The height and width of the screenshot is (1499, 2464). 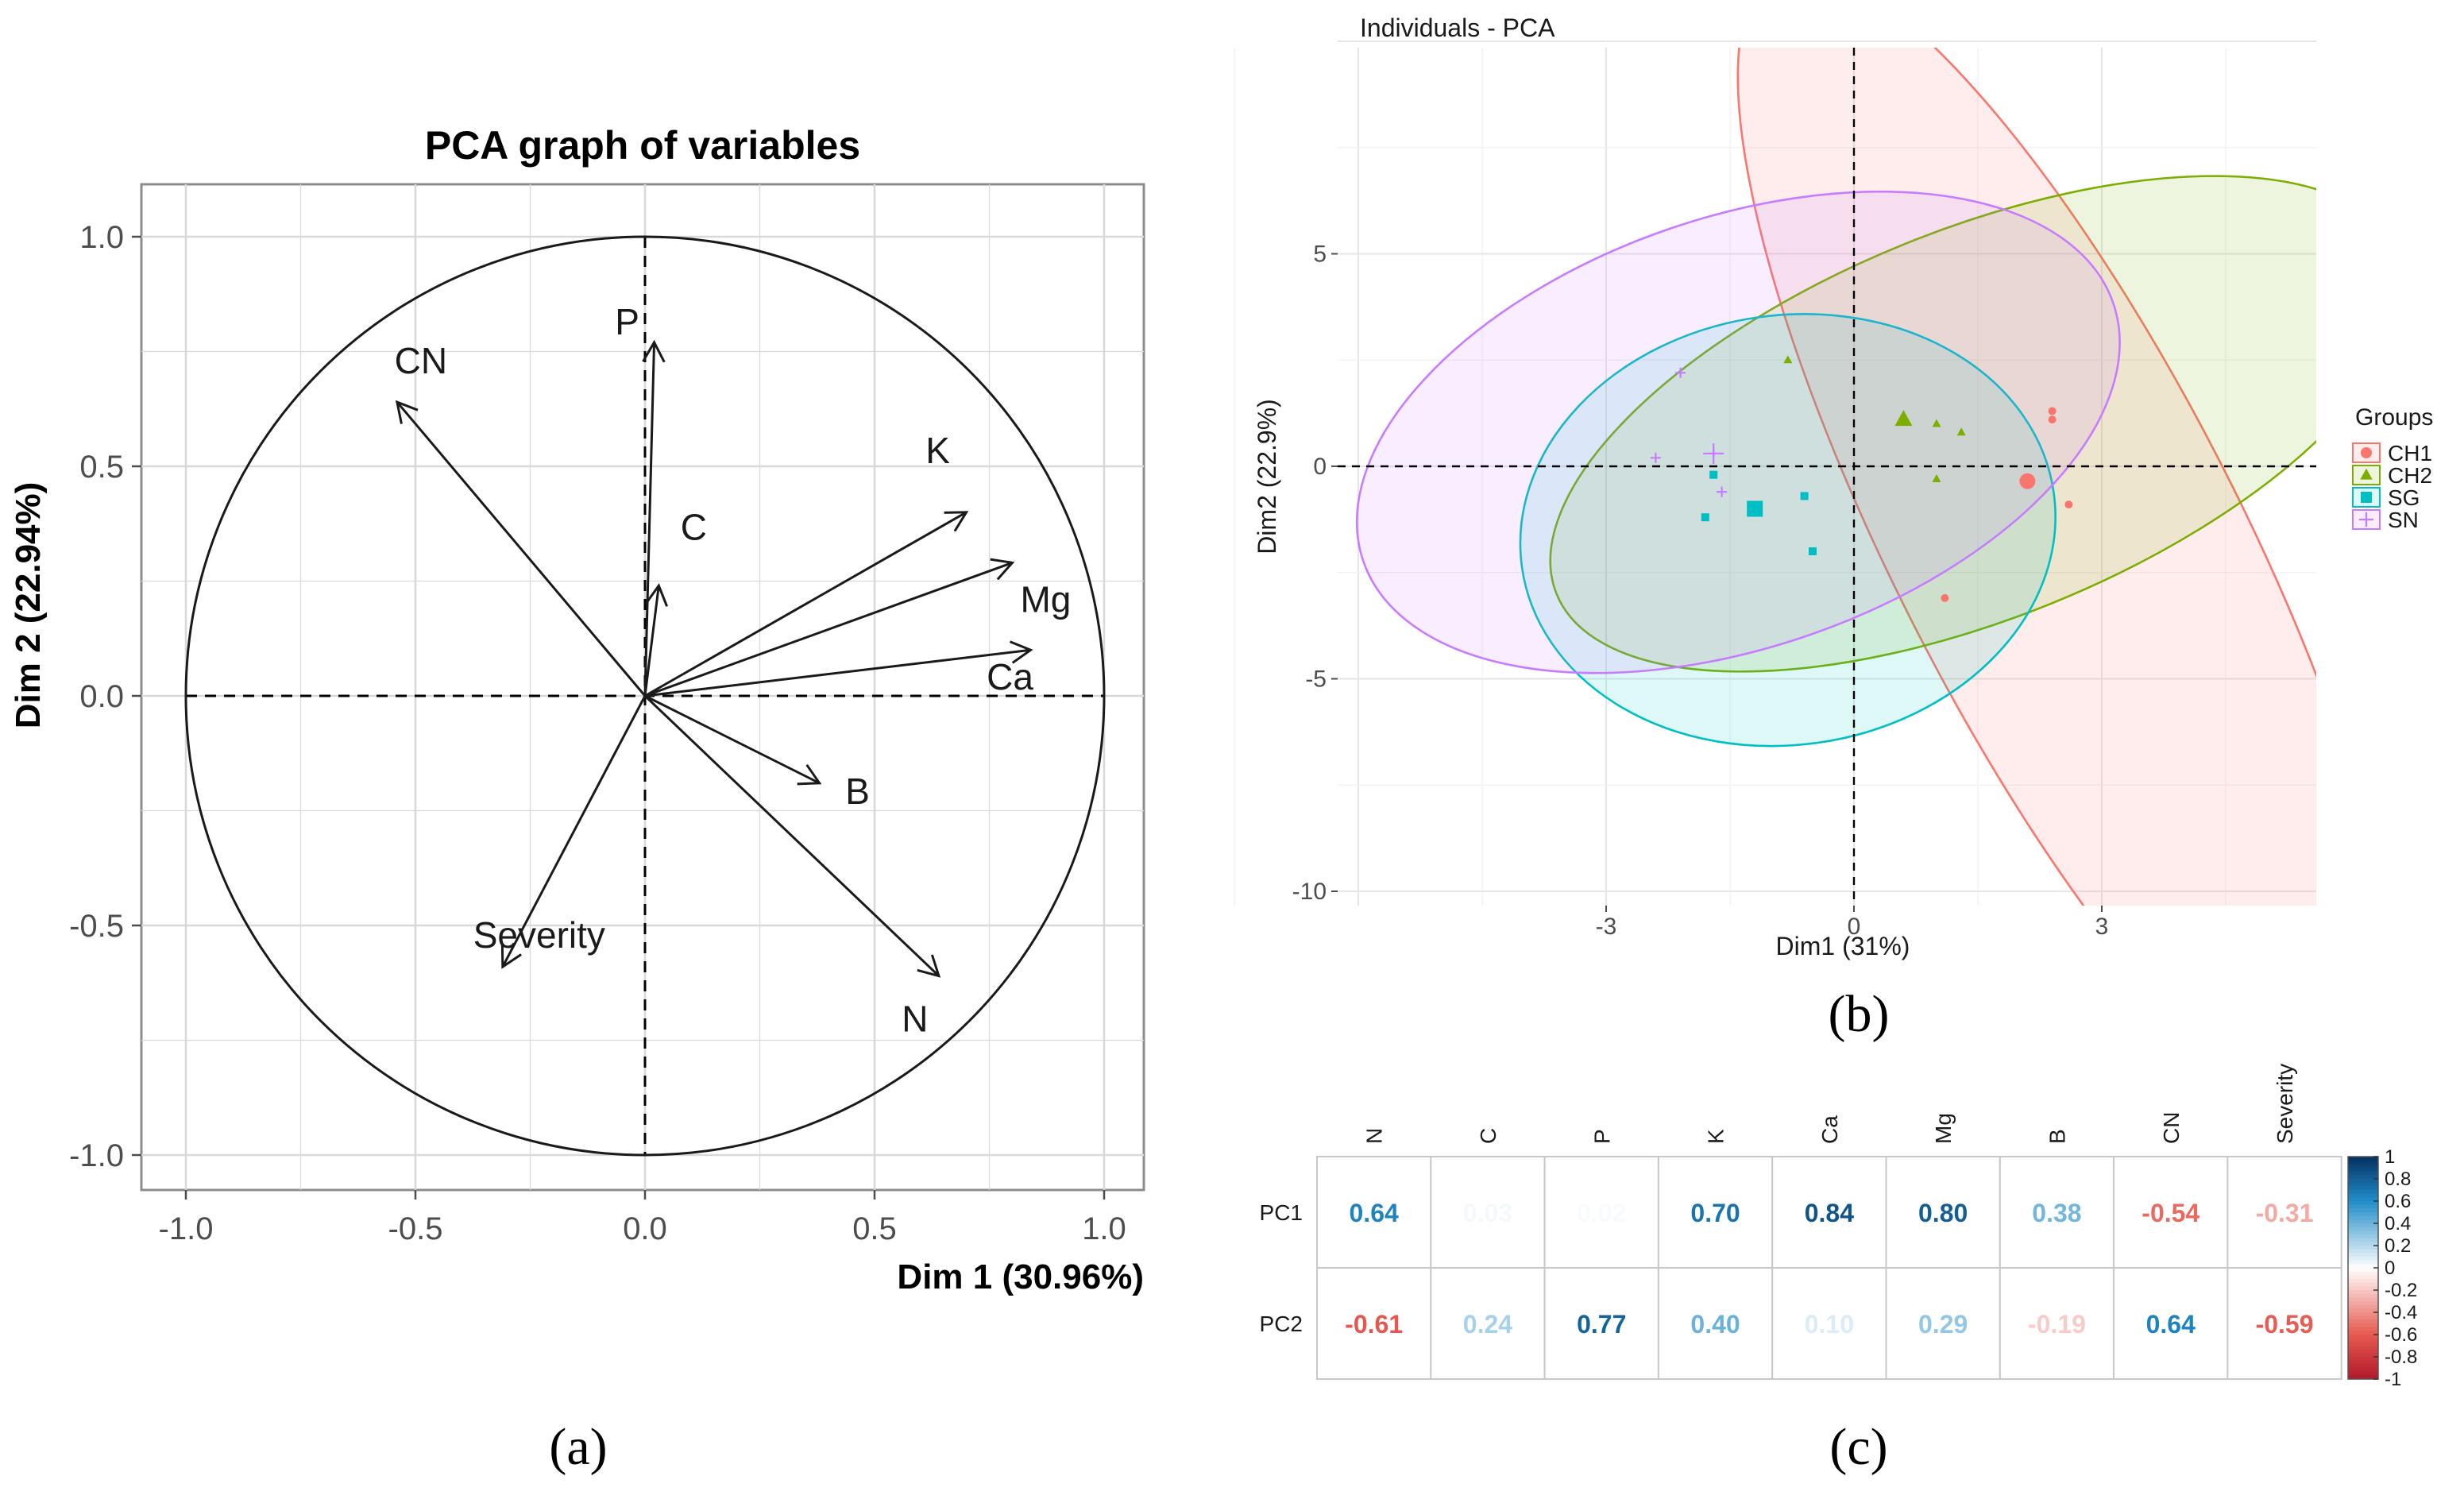 I want to click on chart-a-x-axis-title: Dim 1 (30.96%), so click(x=1020, y=1277).